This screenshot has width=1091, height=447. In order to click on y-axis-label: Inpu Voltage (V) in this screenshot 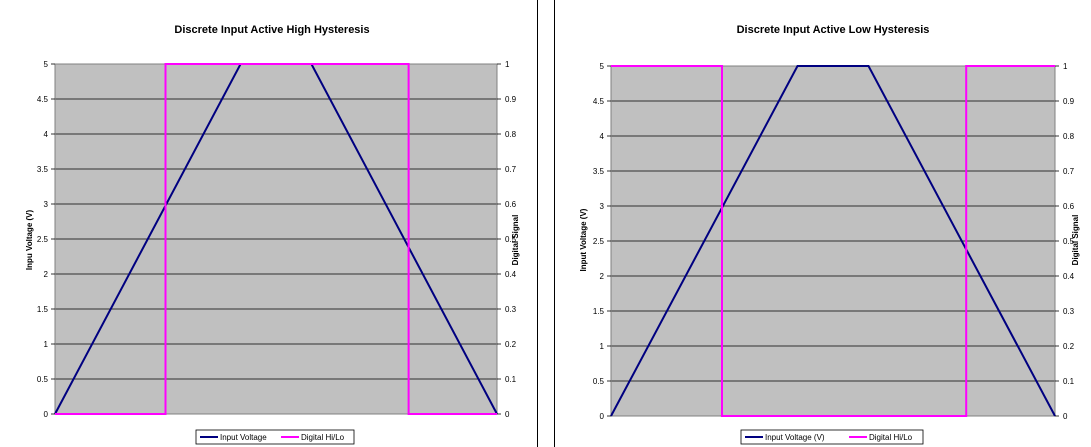, I will do `click(29, 240)`.